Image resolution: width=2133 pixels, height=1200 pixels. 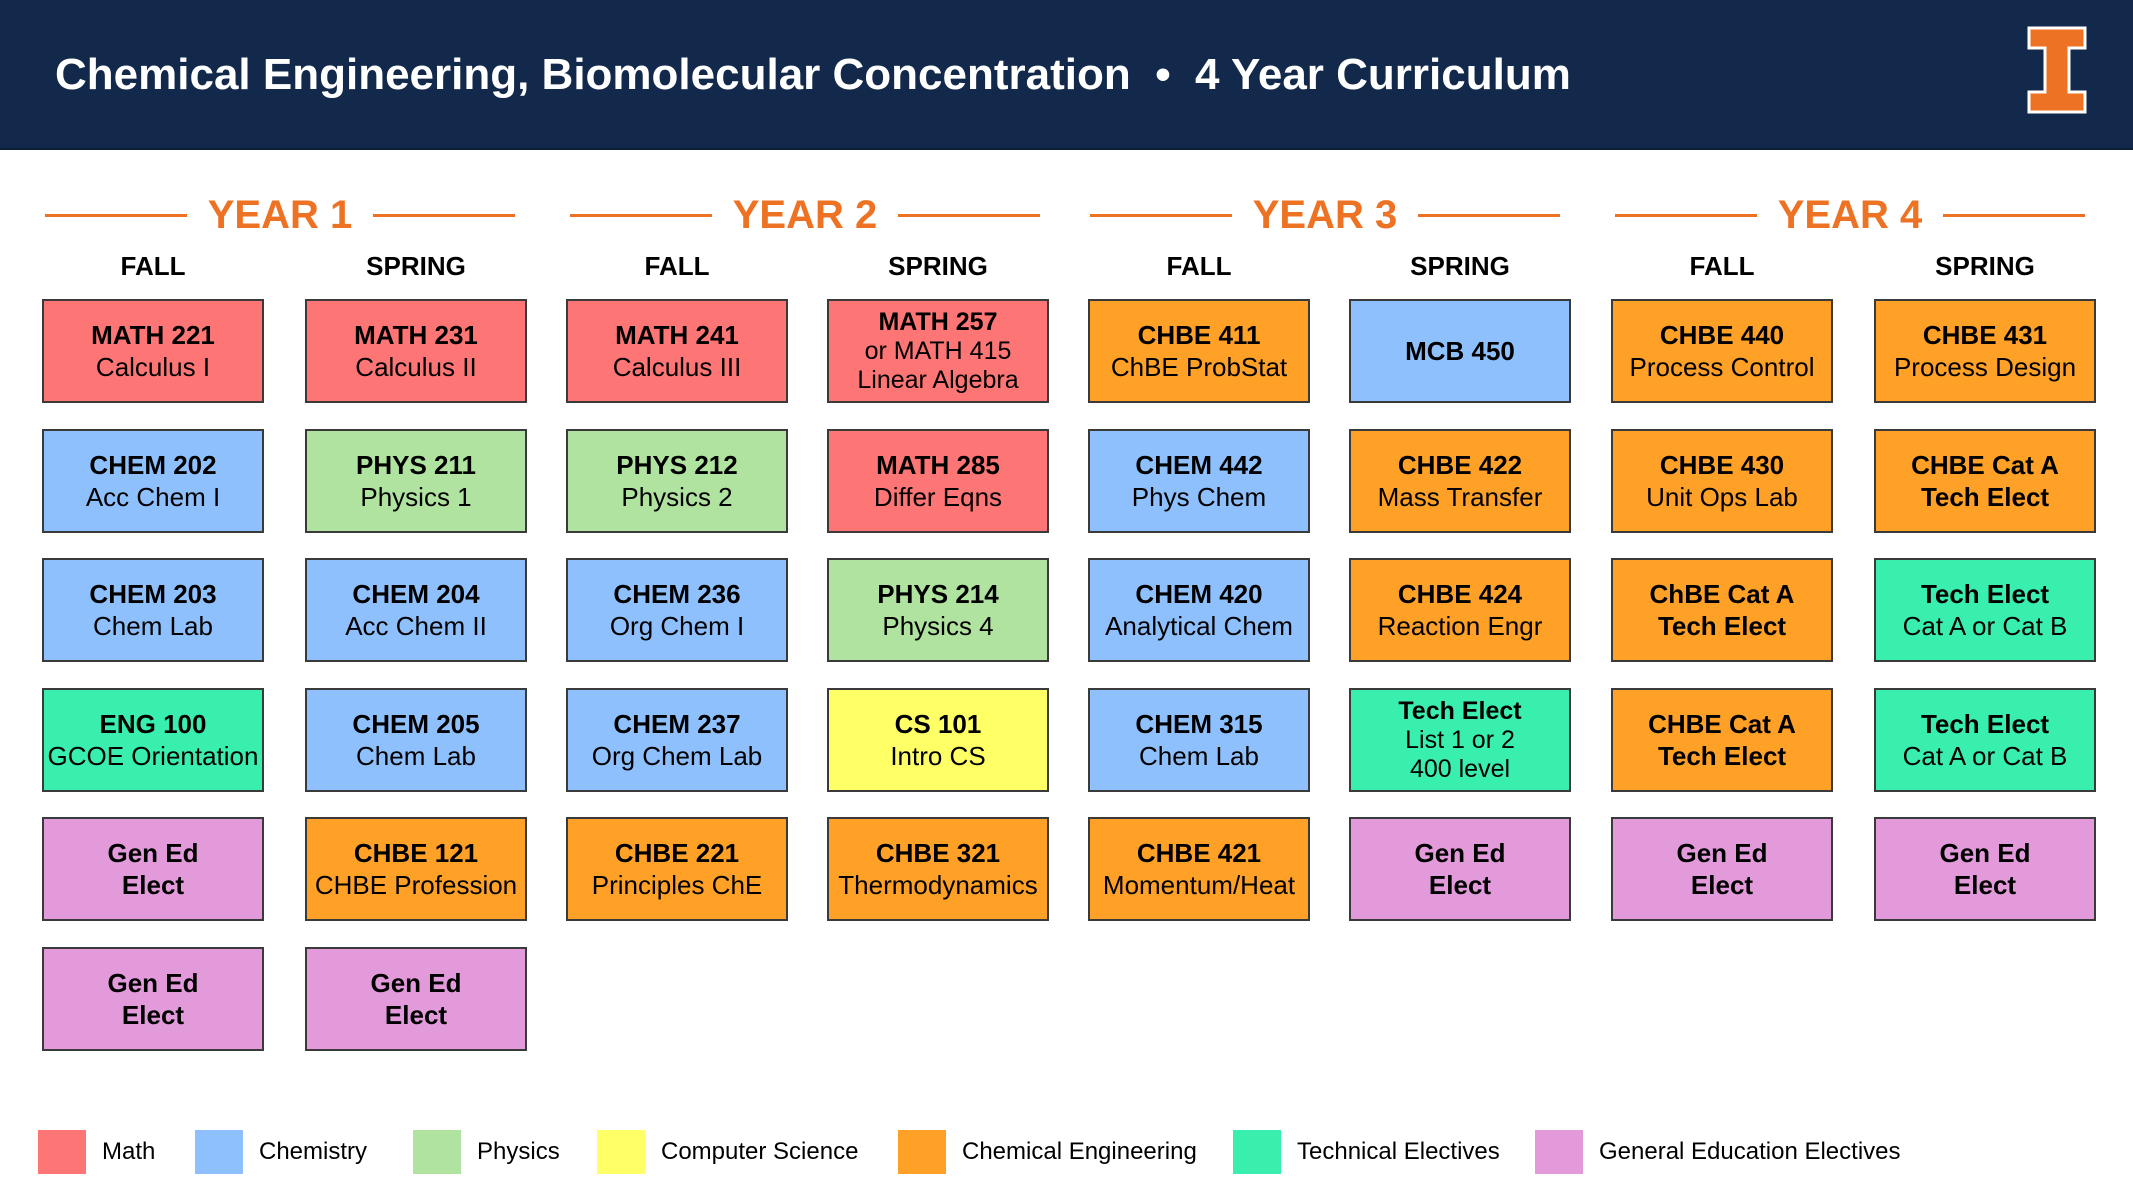 I want to click on course-title: Acc Chem II, so click(x=416, y=626).